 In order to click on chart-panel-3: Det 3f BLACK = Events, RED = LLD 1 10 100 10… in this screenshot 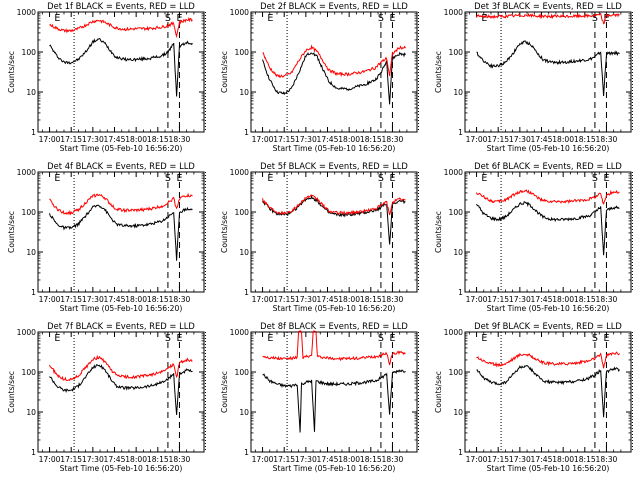, I will do `click(533, 77)`.